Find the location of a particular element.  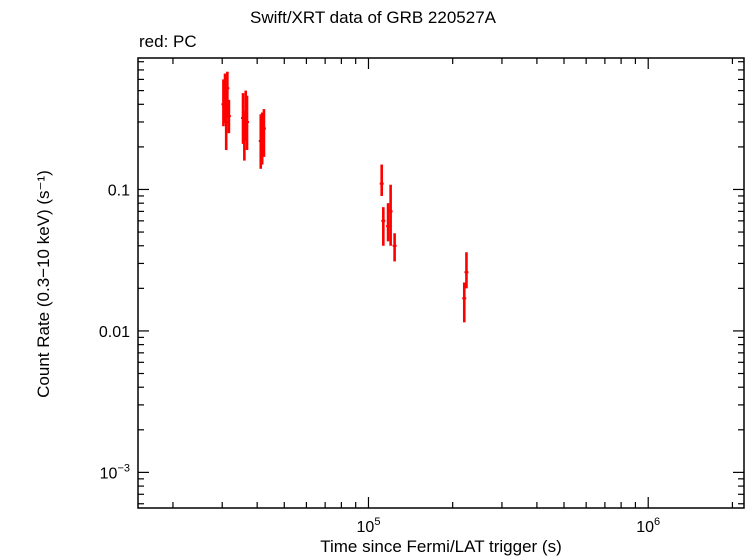

x-axis-label: Time since Fermi/LAT trigger (s) is located at coordinates (441, 546).